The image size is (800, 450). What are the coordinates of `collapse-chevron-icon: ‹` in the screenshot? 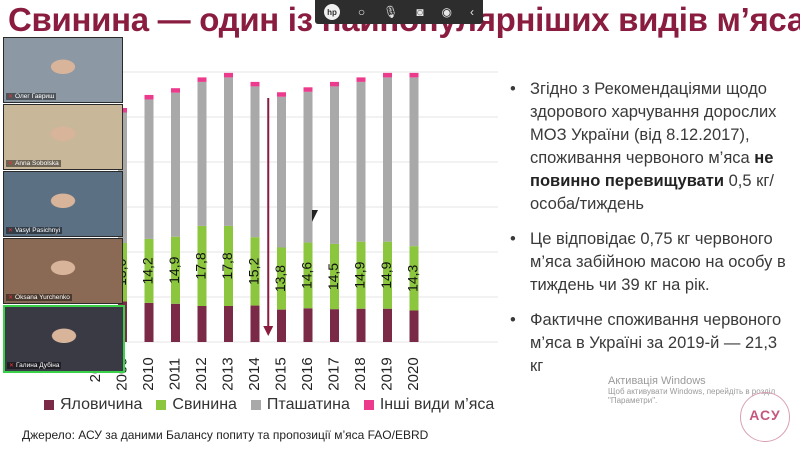 It's located at (471, 12).